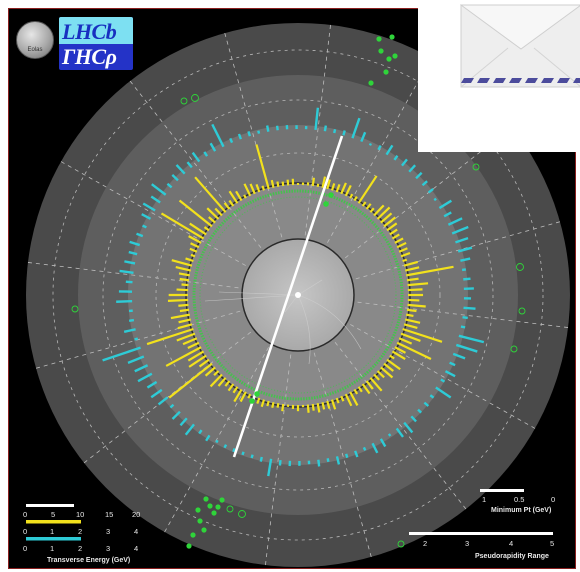  I want to click on legend-tick: 15, so click(109, 514).